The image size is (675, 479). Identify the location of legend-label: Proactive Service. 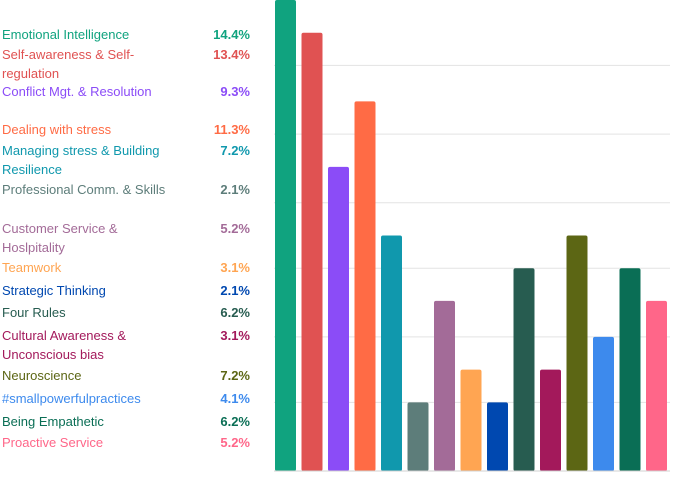
(53, 442).